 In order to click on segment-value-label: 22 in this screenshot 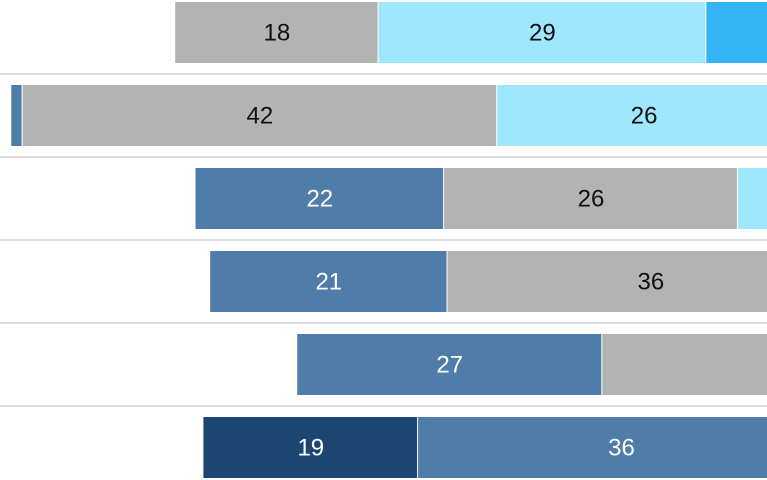, I will do `click(319, 199)`.